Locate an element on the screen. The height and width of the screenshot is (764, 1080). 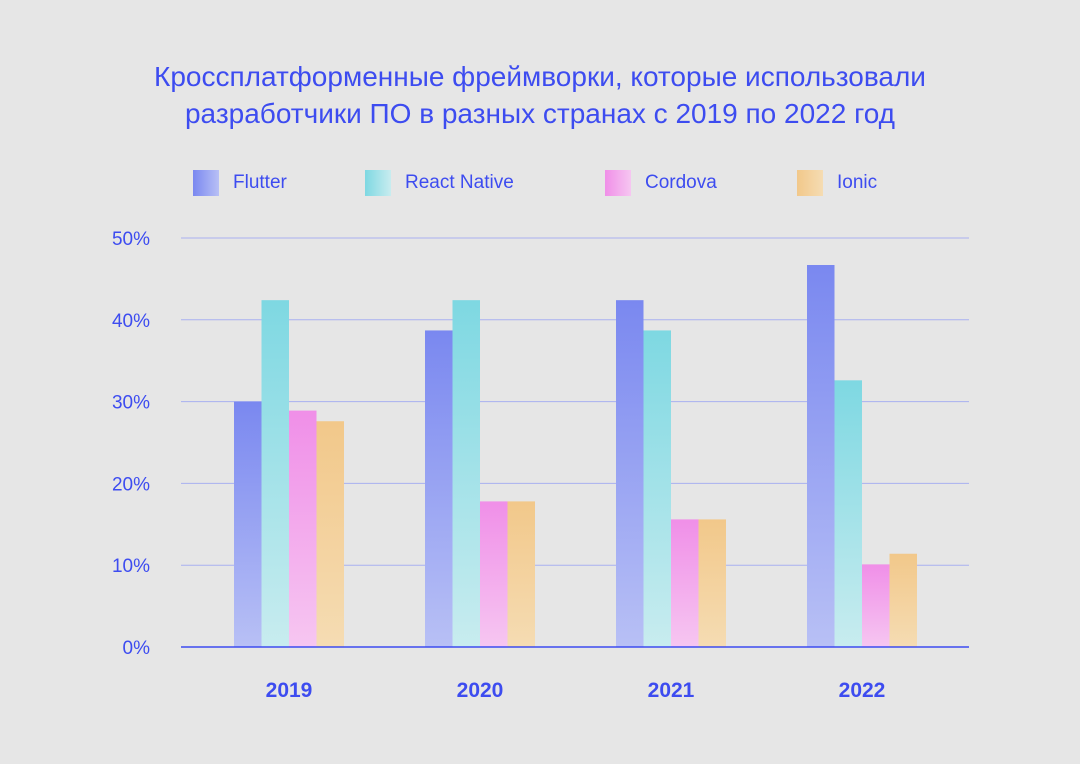
legend-label-cordova: Cordova is located at coordinates (681, 182).